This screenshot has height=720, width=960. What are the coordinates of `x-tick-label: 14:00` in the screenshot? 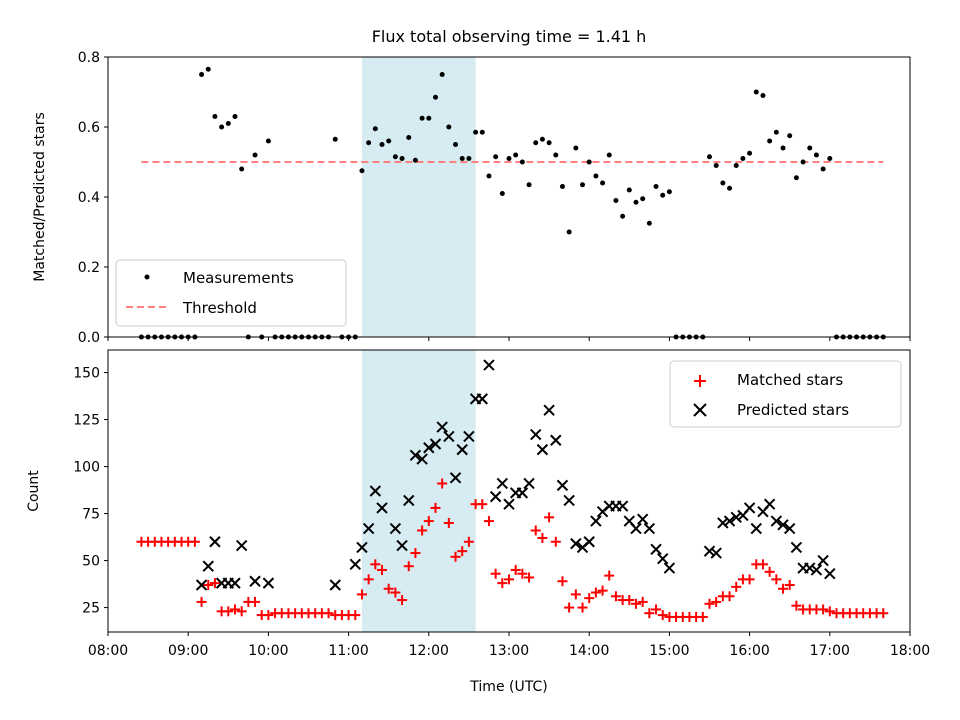 It's located at (589, 651).